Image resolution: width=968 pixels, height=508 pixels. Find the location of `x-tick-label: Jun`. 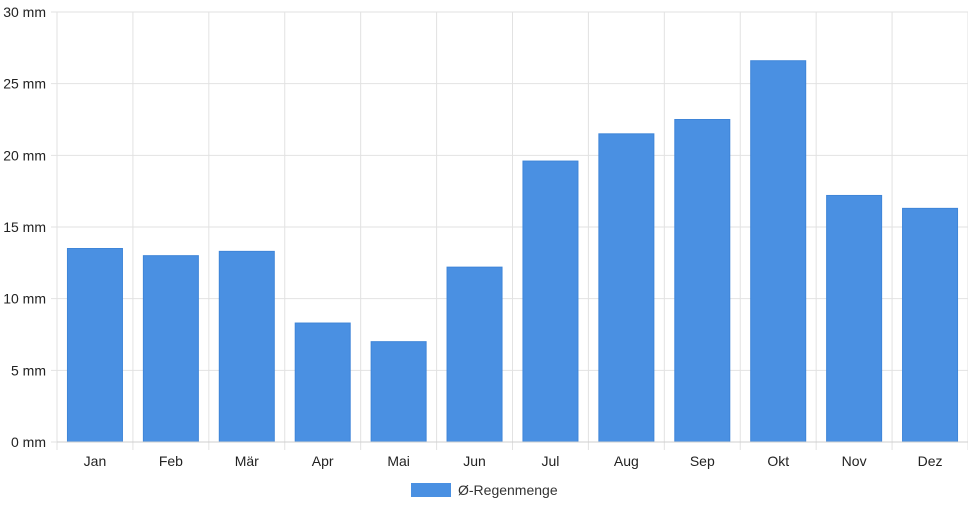

x-tick-label: Jun is located at coordinates (474, 461).